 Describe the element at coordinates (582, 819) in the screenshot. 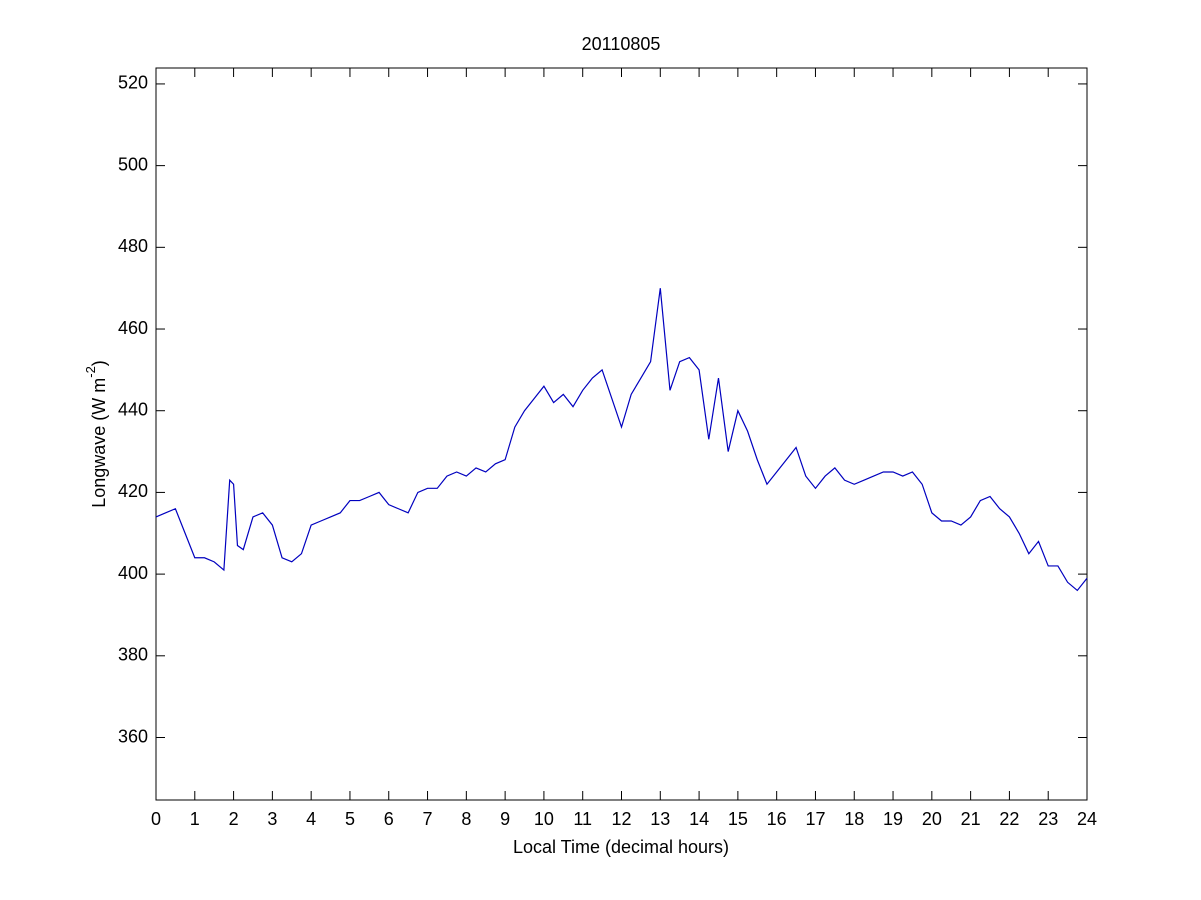

I see `x-tick-label: 11` at that location.